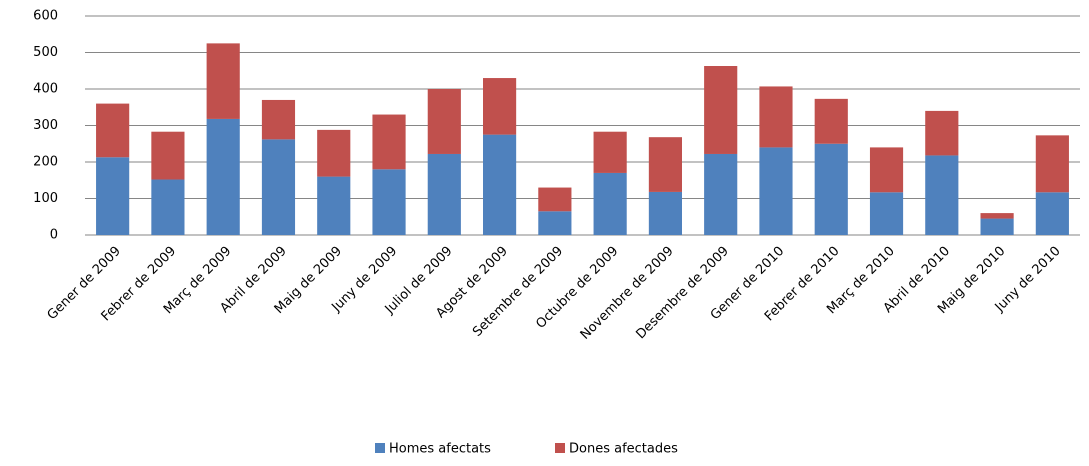 This screenshot has height=466, width=1089. Describe the element at coordinates (682, 293) in the screenshot. I see `x-tick-label: Desembre de 2009` at that location.